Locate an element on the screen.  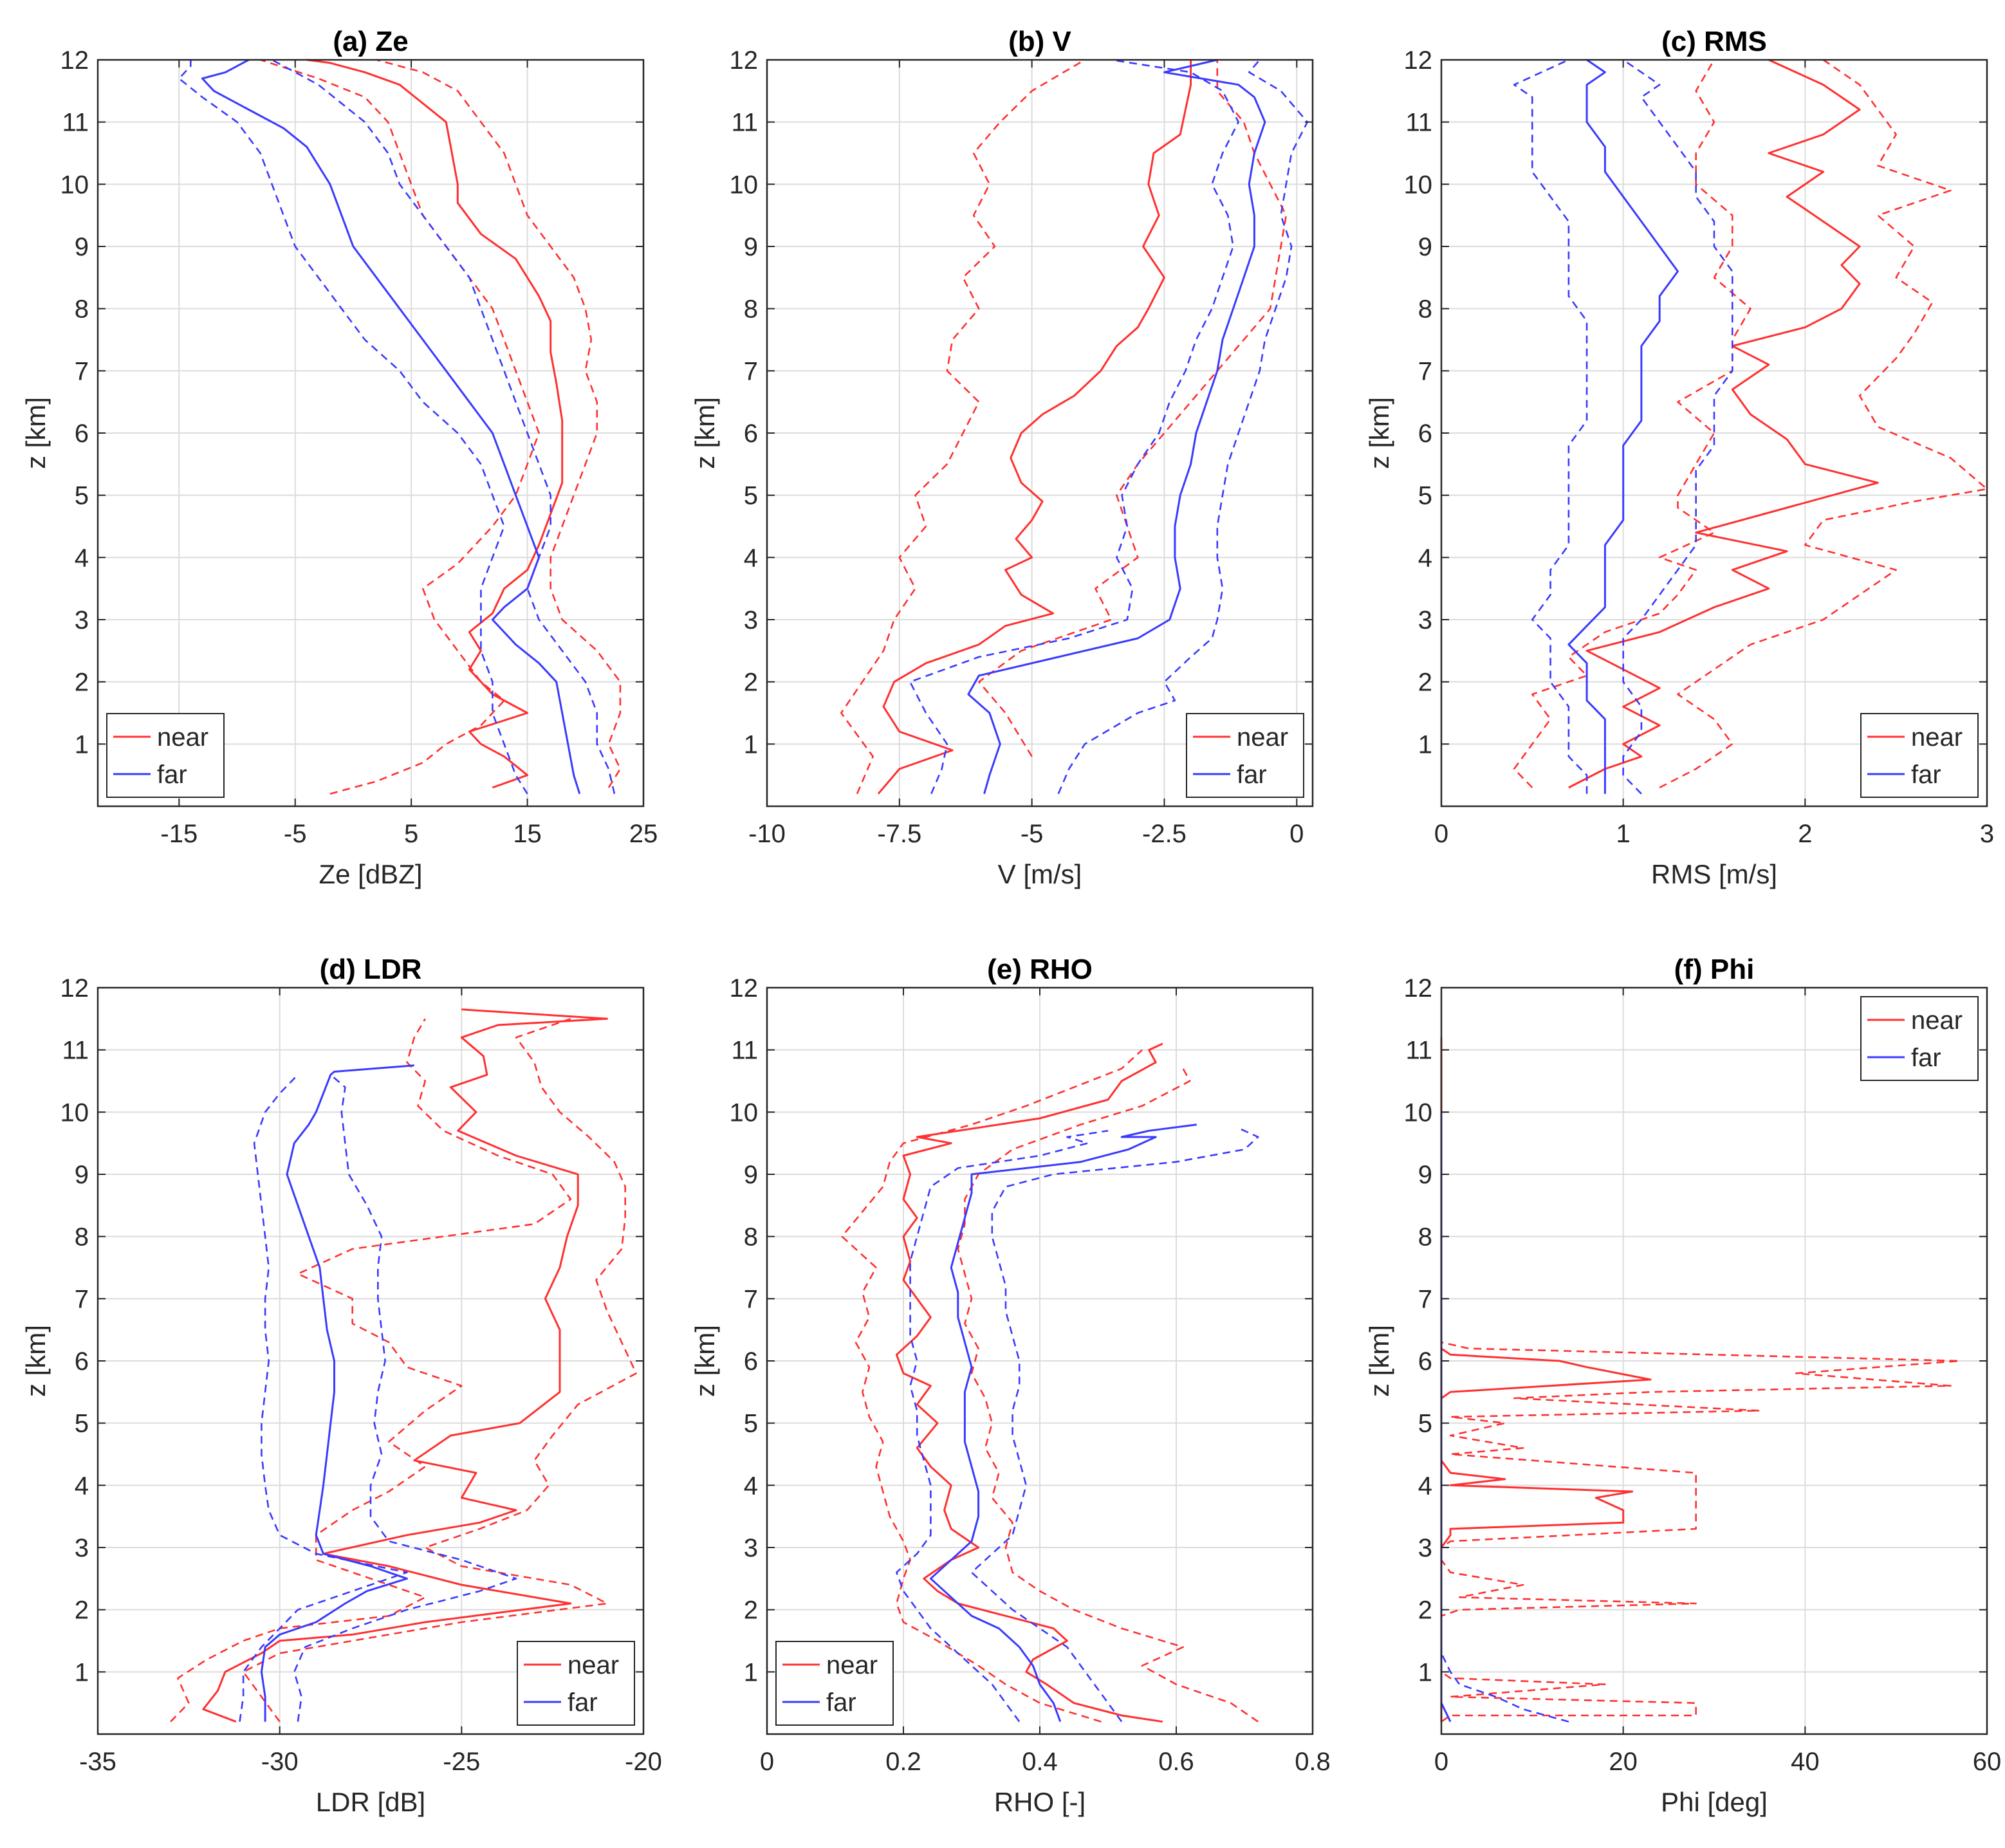
grid is located at coordinates (371, 433).